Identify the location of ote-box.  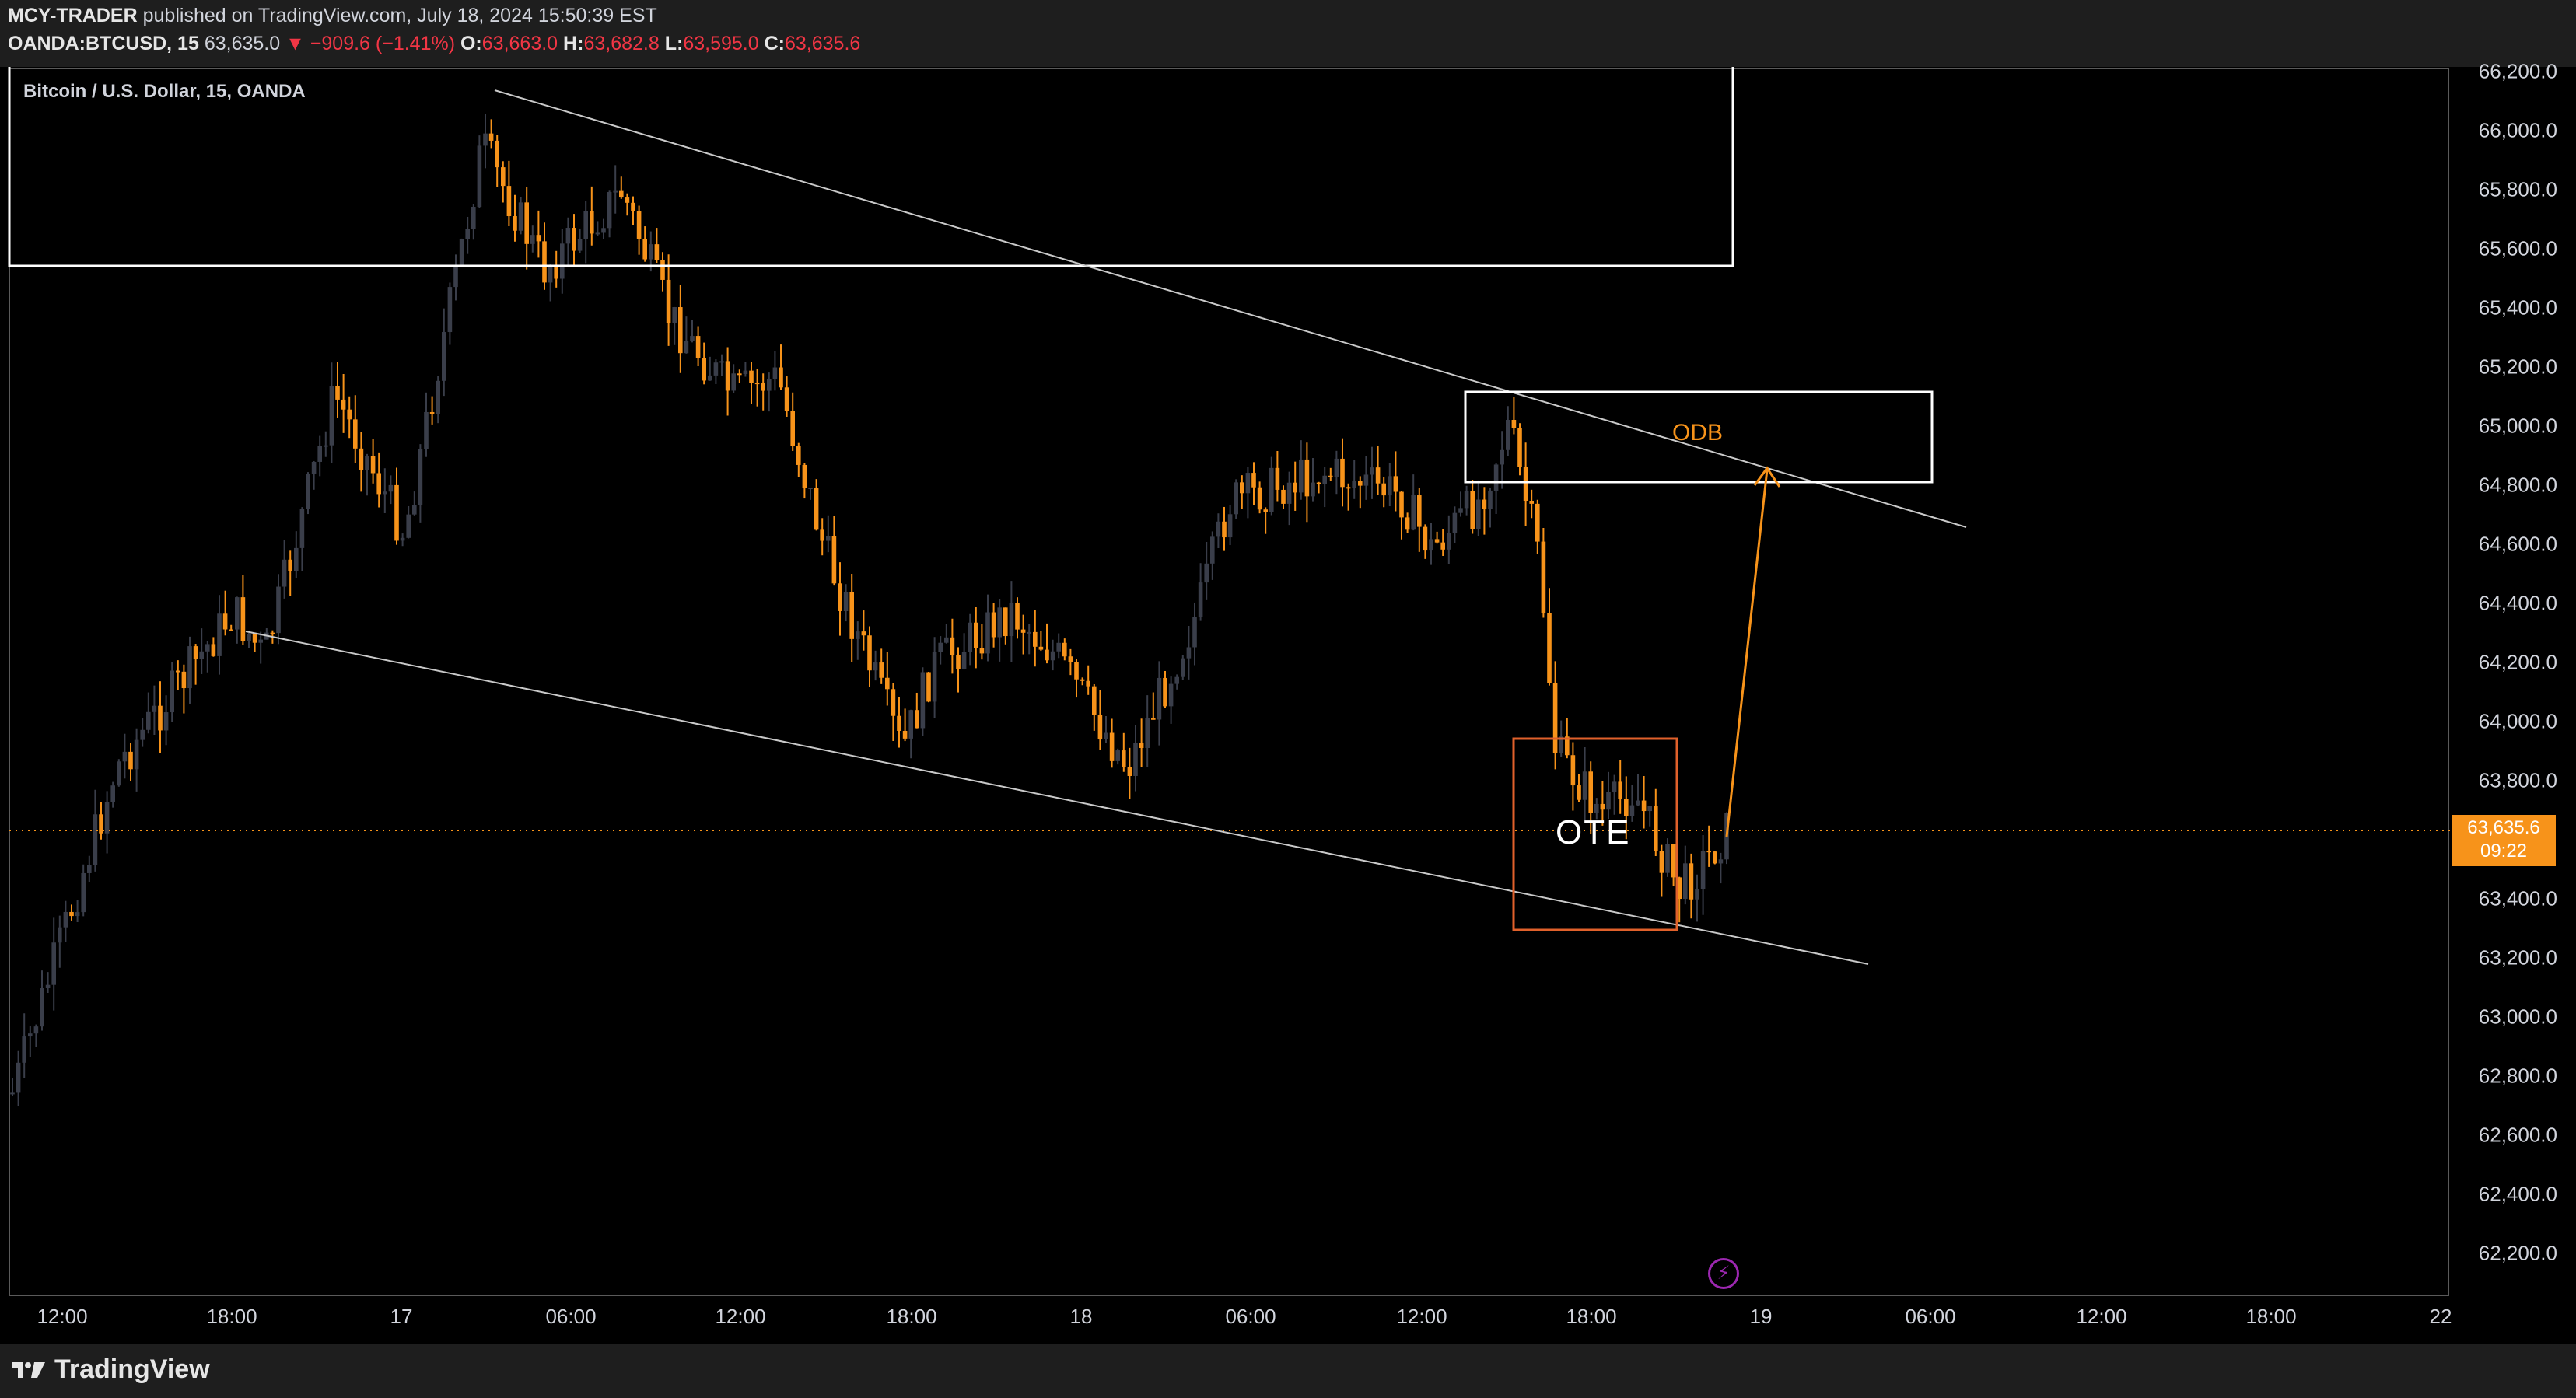
(1595, 834).